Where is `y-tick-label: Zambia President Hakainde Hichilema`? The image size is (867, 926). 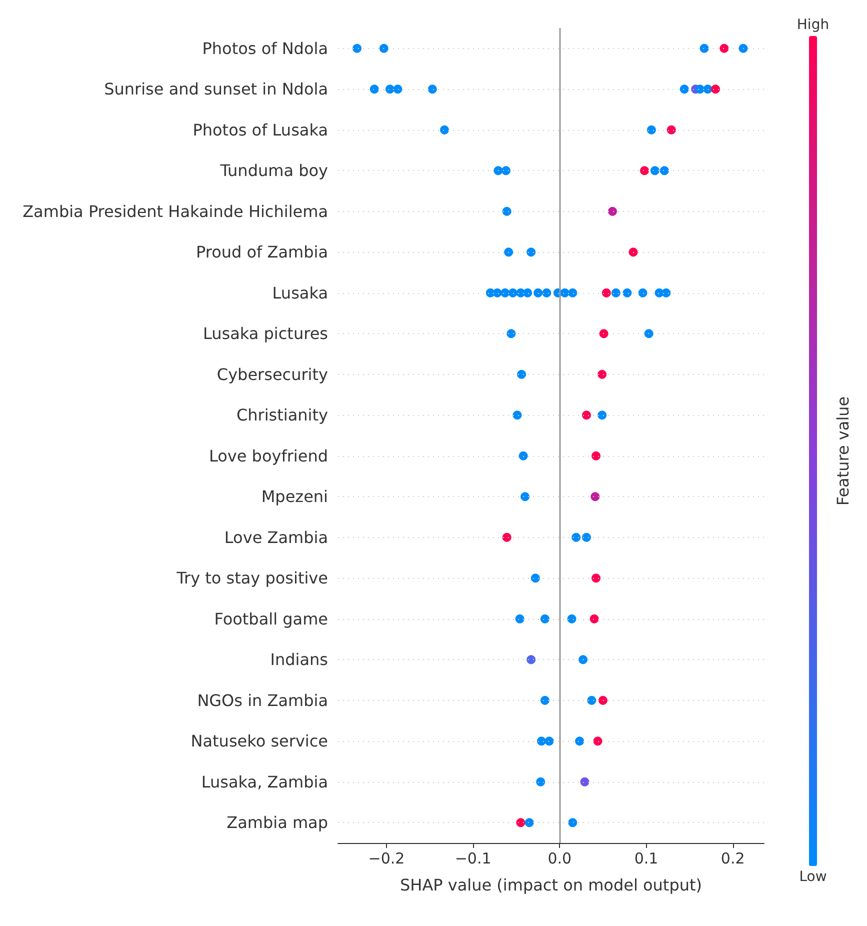
y-tick-label: Zambia President Hakainde Hichilema is located at coordinates (175, 211).